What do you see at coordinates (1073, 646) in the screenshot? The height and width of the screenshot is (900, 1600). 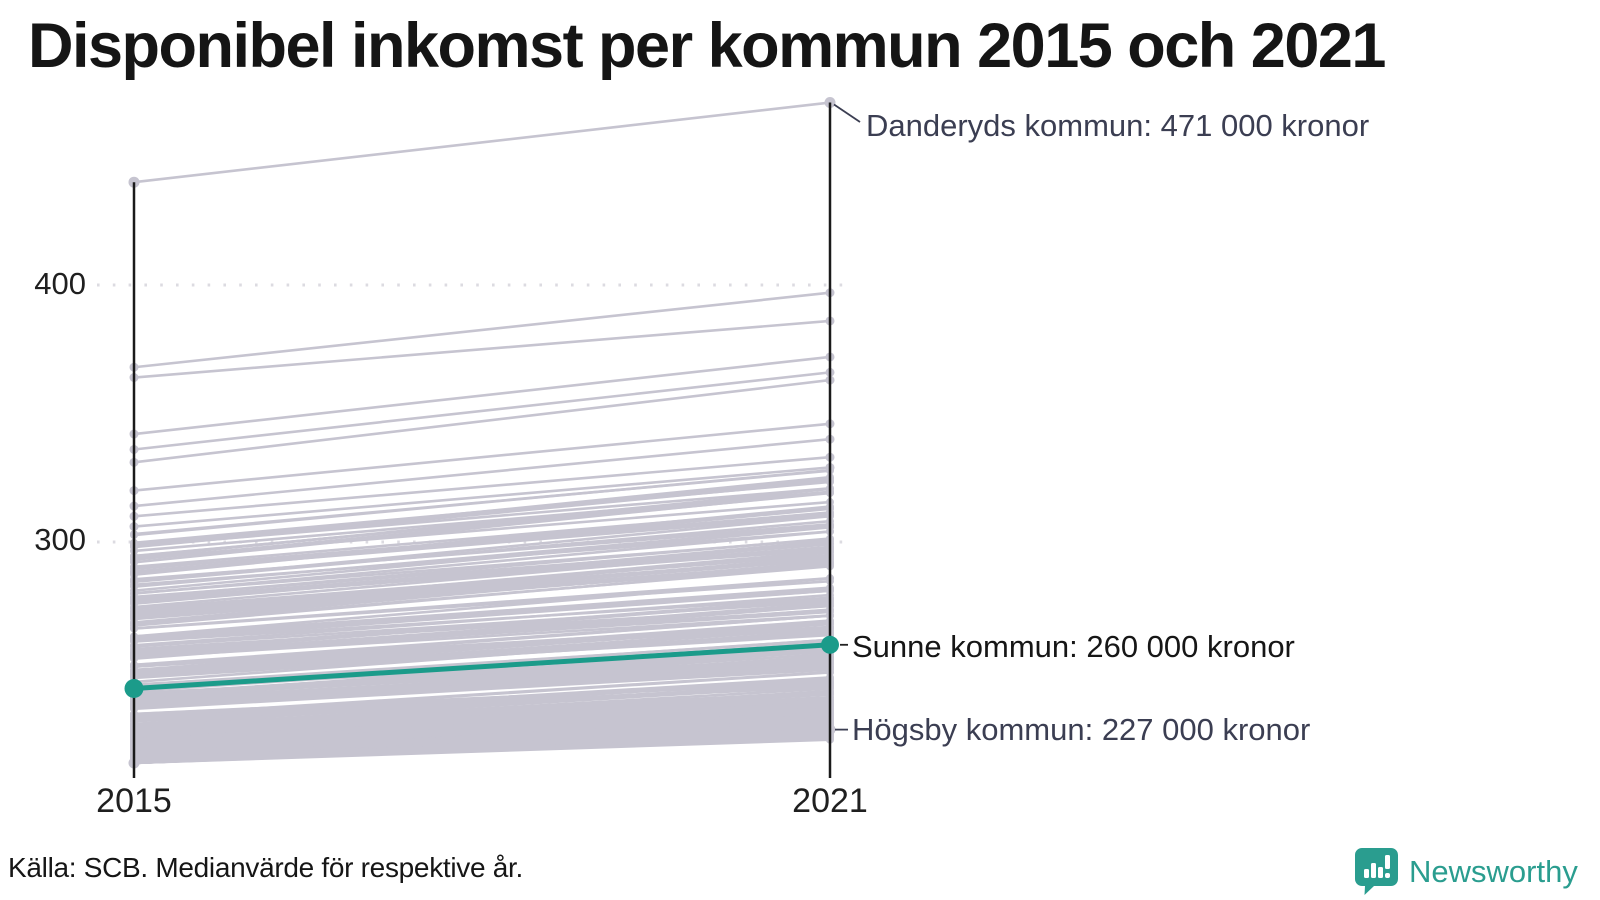 I see `annotation-sunne: Sunne kommun: 260 000 kronor` at bounding box center [1073, 646].